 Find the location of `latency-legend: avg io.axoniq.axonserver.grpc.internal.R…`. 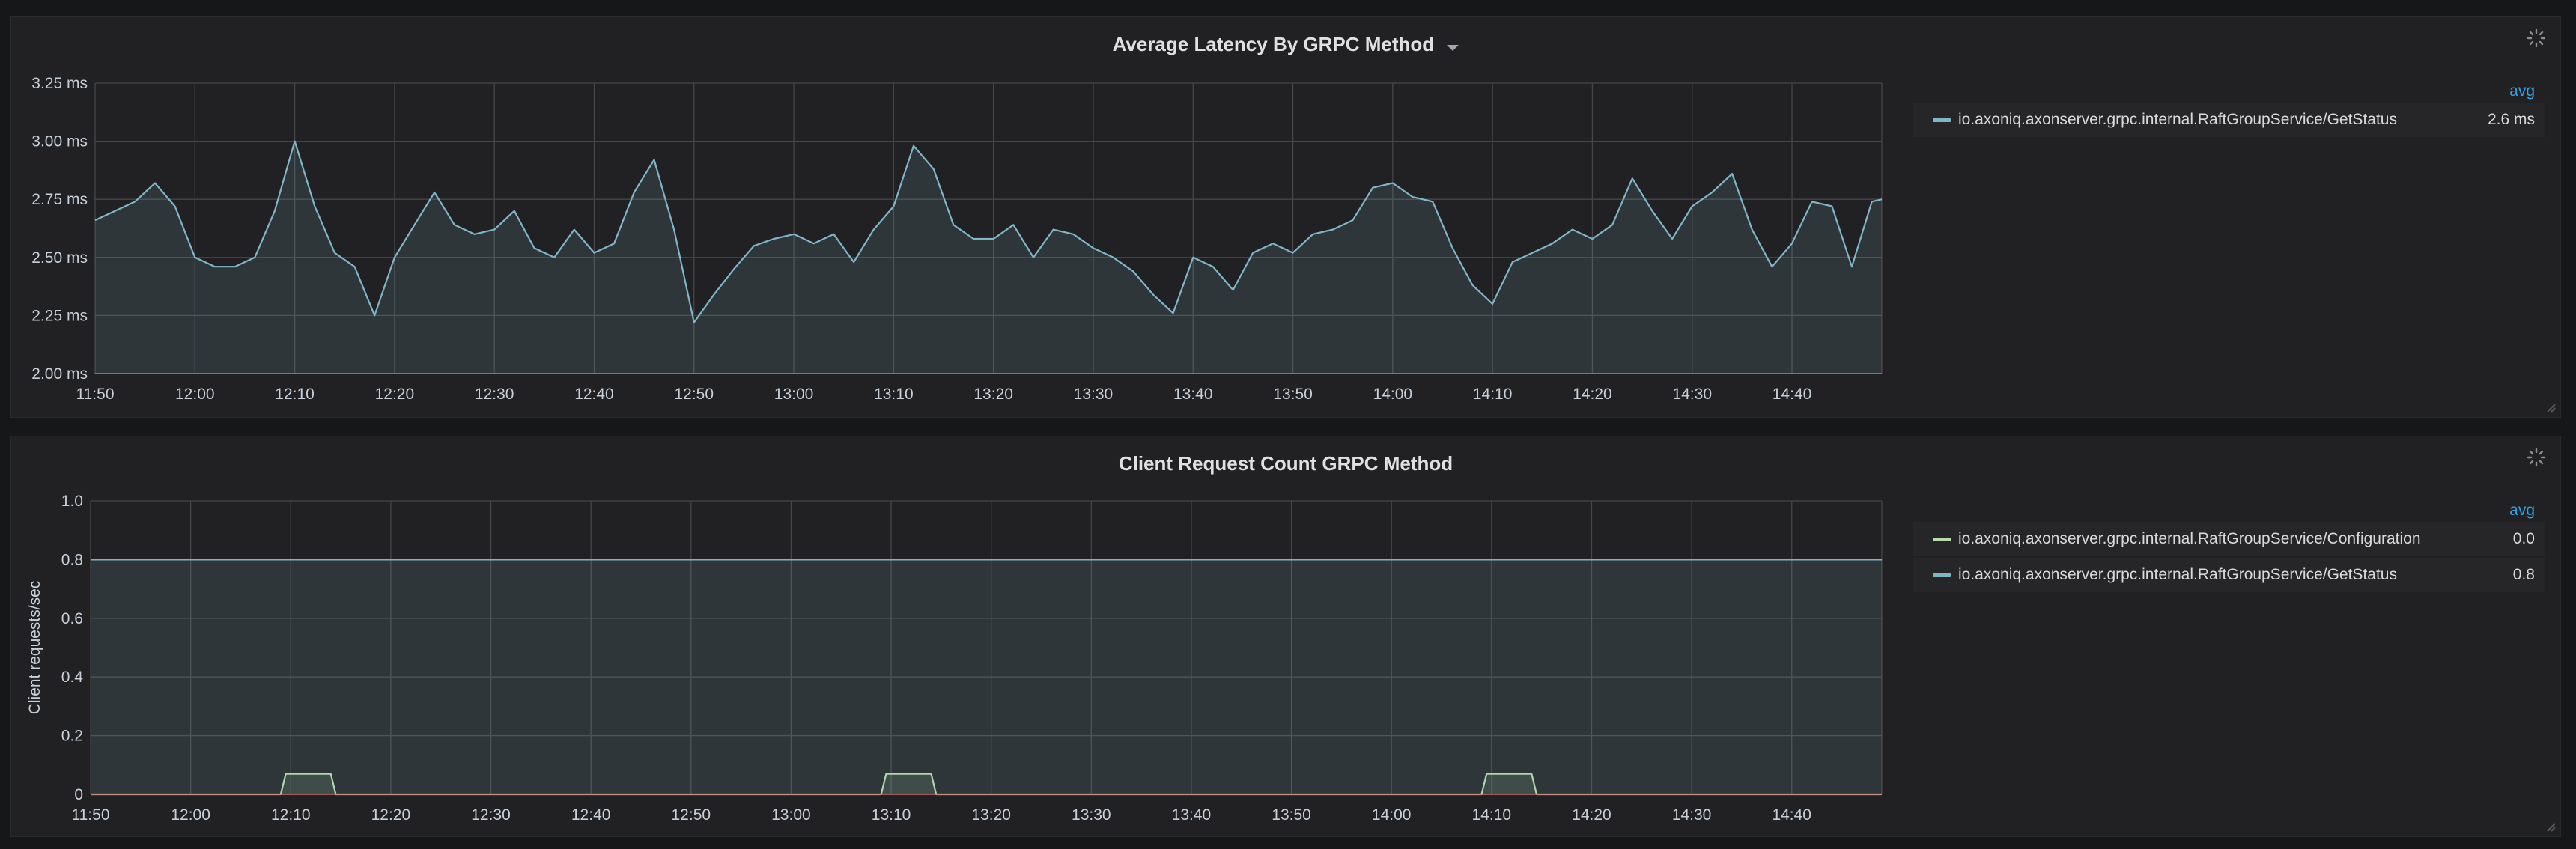

latency-legend: avg io.axoniq.axonserver.grpc.internal.R… is located at coordinates (2229, 109).